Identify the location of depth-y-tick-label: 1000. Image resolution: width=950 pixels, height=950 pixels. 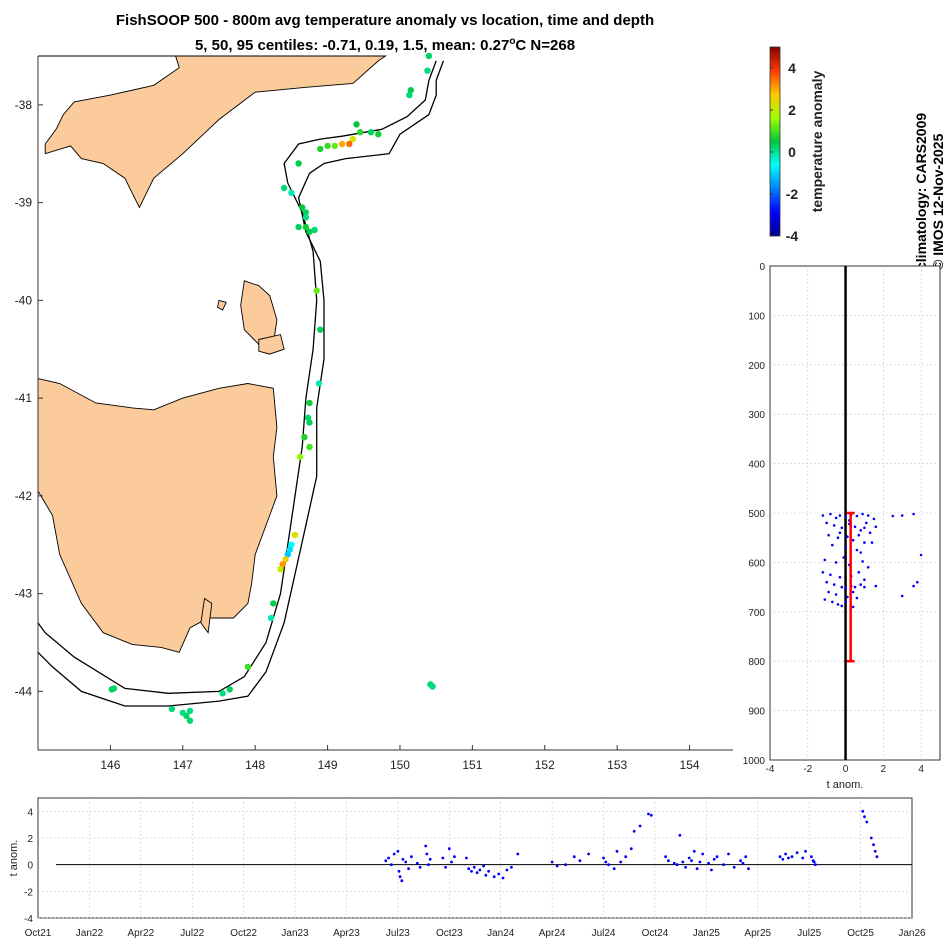
(754, 761).